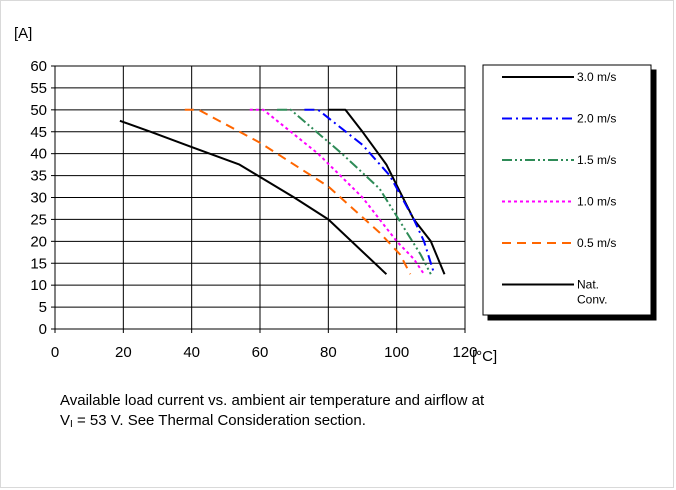 This screenshot has height=490, width=676. Describe the element at coordinates (38, 88) in the screenshot. I see `y-tick-label: 55` at that location.